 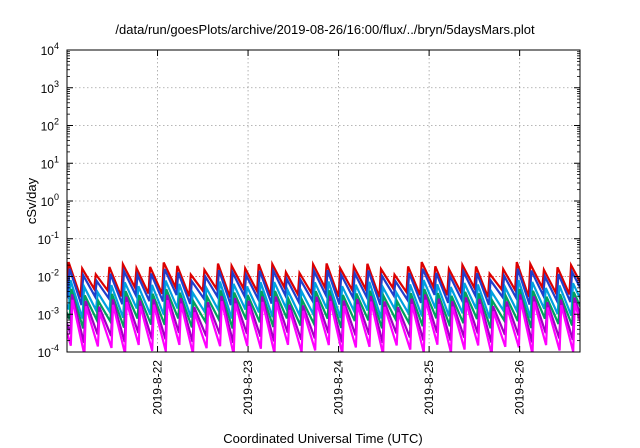 What do you see at coordinates (50, 87) in the screenshot?
I see `y-tick-label: 10³` at bounding box center [50, 87].